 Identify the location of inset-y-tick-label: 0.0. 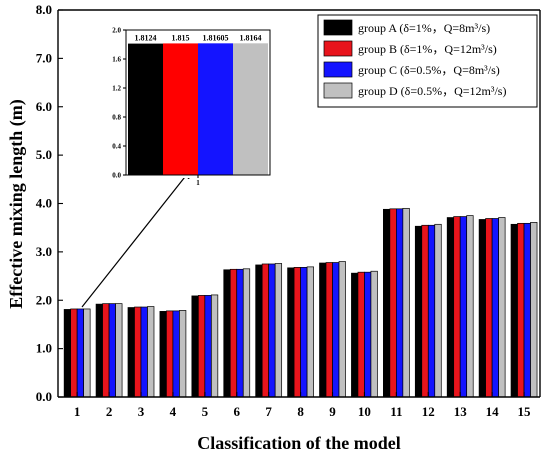
(116, 176).